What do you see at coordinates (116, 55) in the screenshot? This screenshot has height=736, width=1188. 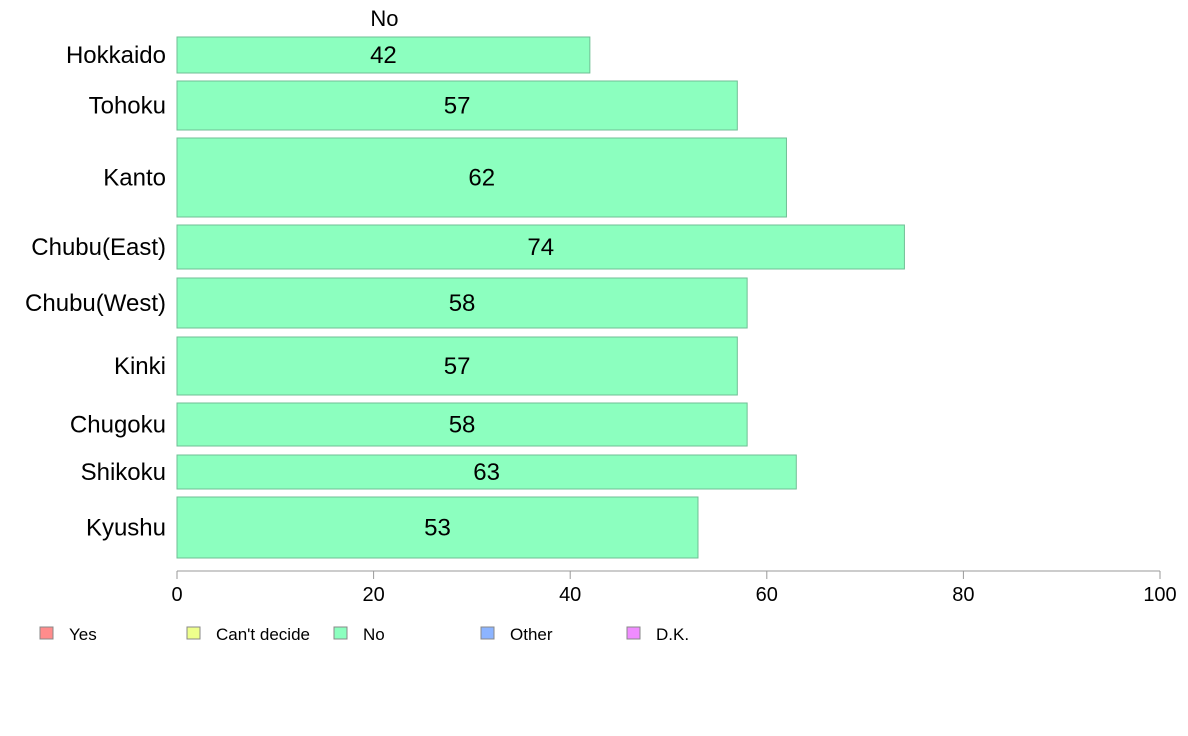 I see `category-label: Hokkaido` at bounding box center [116, 55].